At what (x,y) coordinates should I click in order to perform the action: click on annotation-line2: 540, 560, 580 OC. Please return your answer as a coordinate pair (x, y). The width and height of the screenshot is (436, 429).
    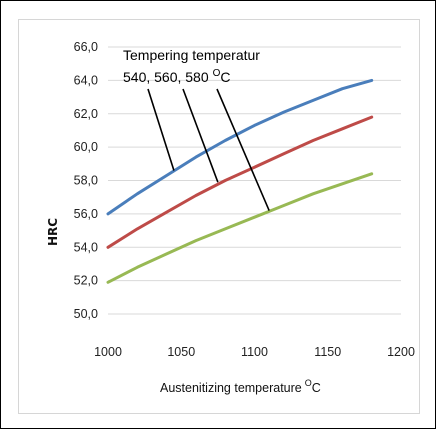
    Looking at the image, I should click on (177, 76).